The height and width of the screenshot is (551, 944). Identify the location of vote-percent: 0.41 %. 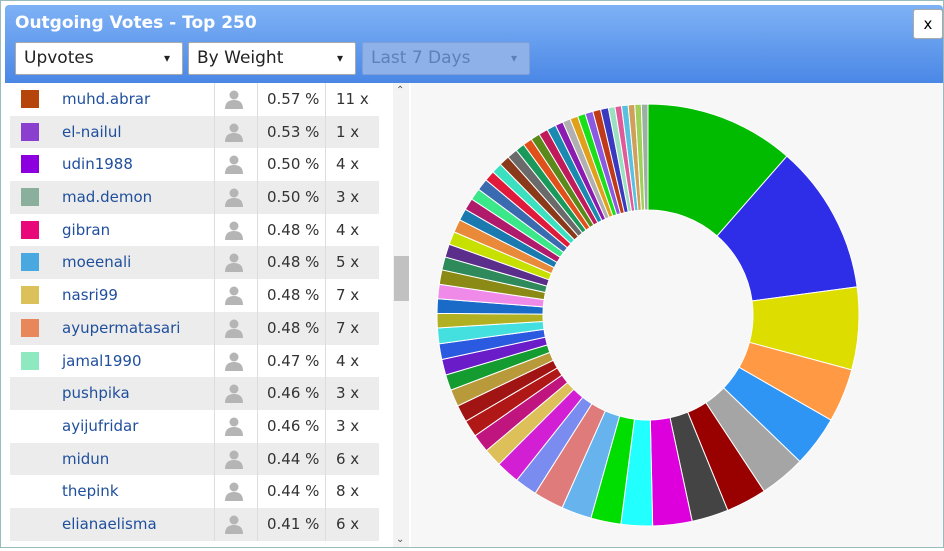
(293, 523).